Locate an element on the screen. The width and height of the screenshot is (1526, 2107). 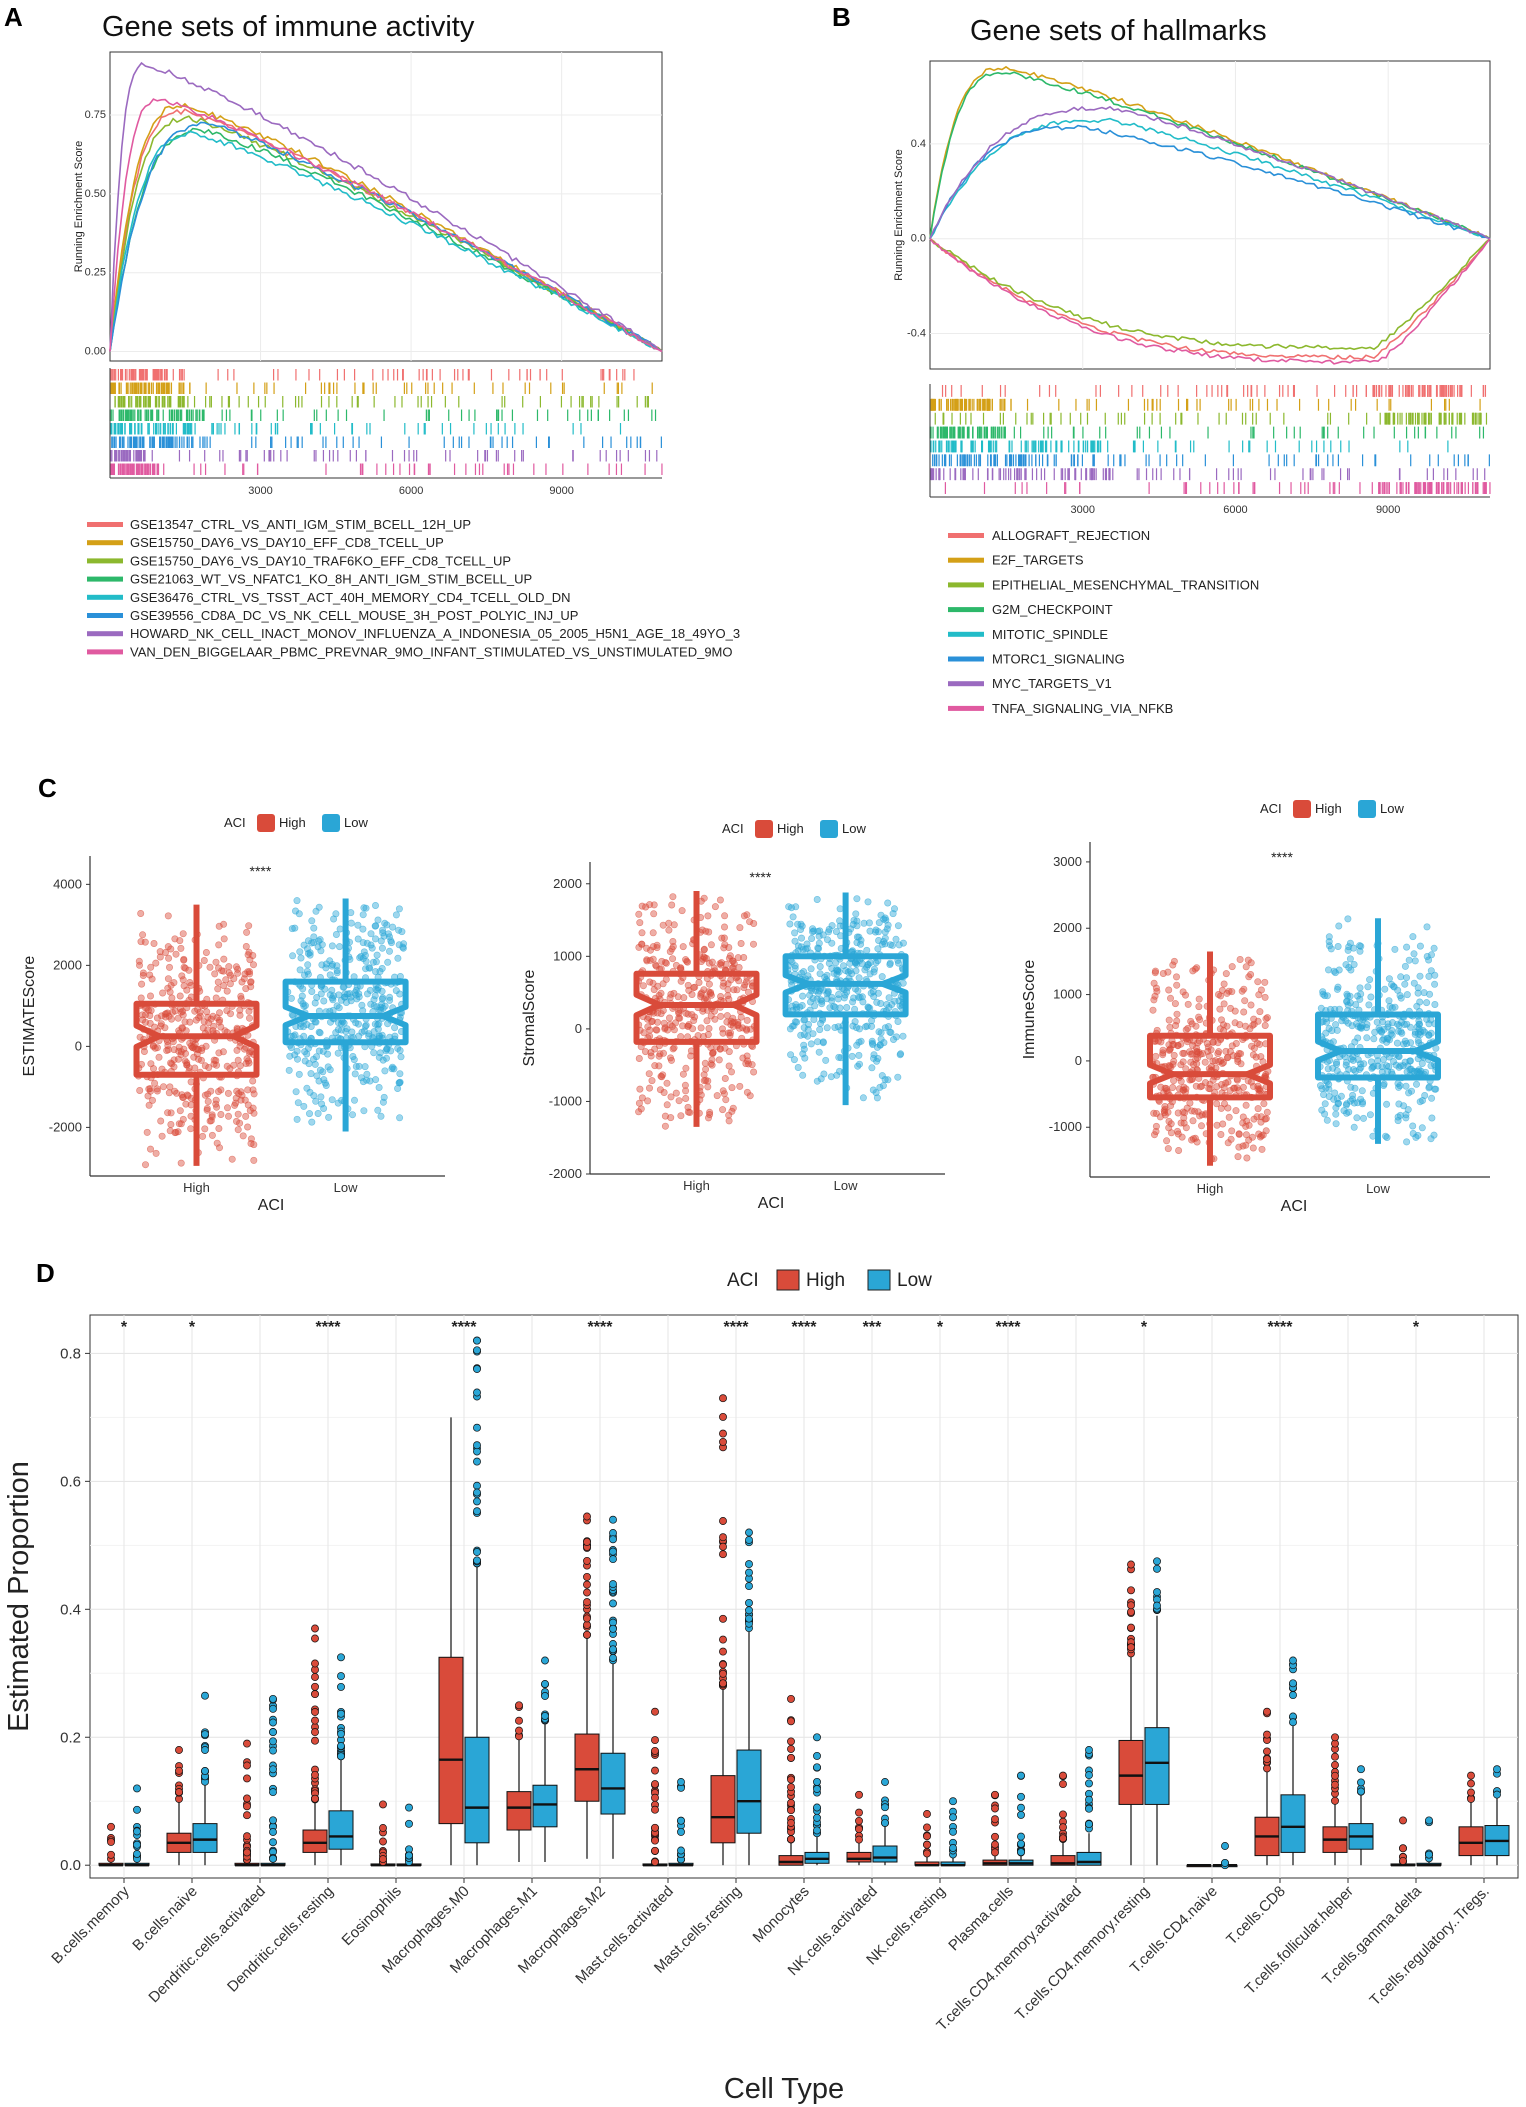
gC3-xtick-label: High is located at coordinates (1210, 1188).